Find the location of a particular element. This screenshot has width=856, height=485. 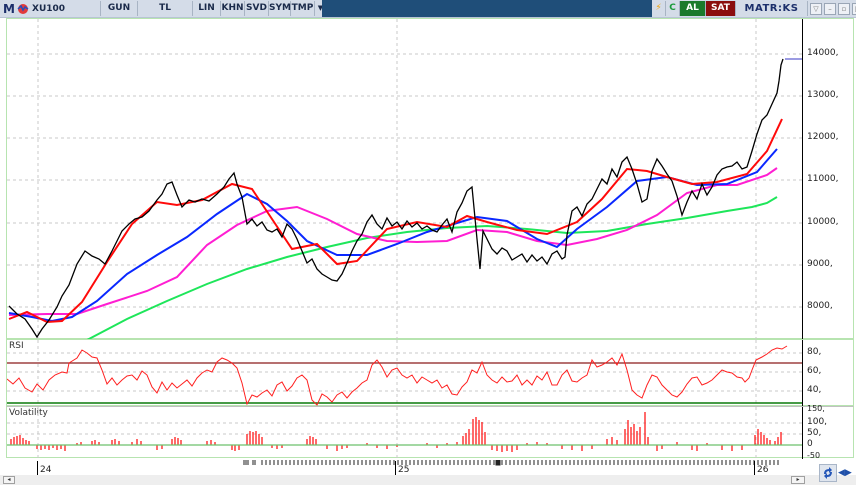

volatility-bars is located at coordinates (396, 432).